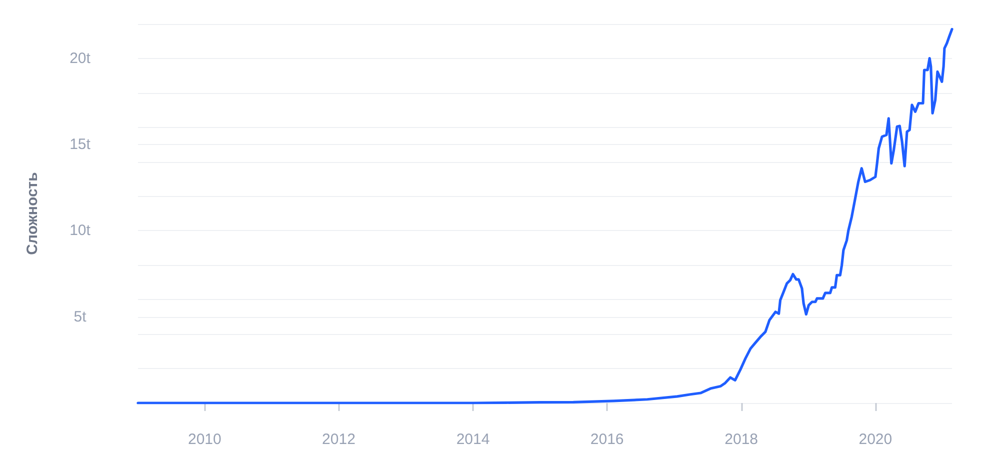 Image resolution: width=983 pixels, height=459 pixels. What do you see at coordinates (81, 317) in the screenshot?
I see `y-tick-label: 5t` at bounding box center [81, 317].